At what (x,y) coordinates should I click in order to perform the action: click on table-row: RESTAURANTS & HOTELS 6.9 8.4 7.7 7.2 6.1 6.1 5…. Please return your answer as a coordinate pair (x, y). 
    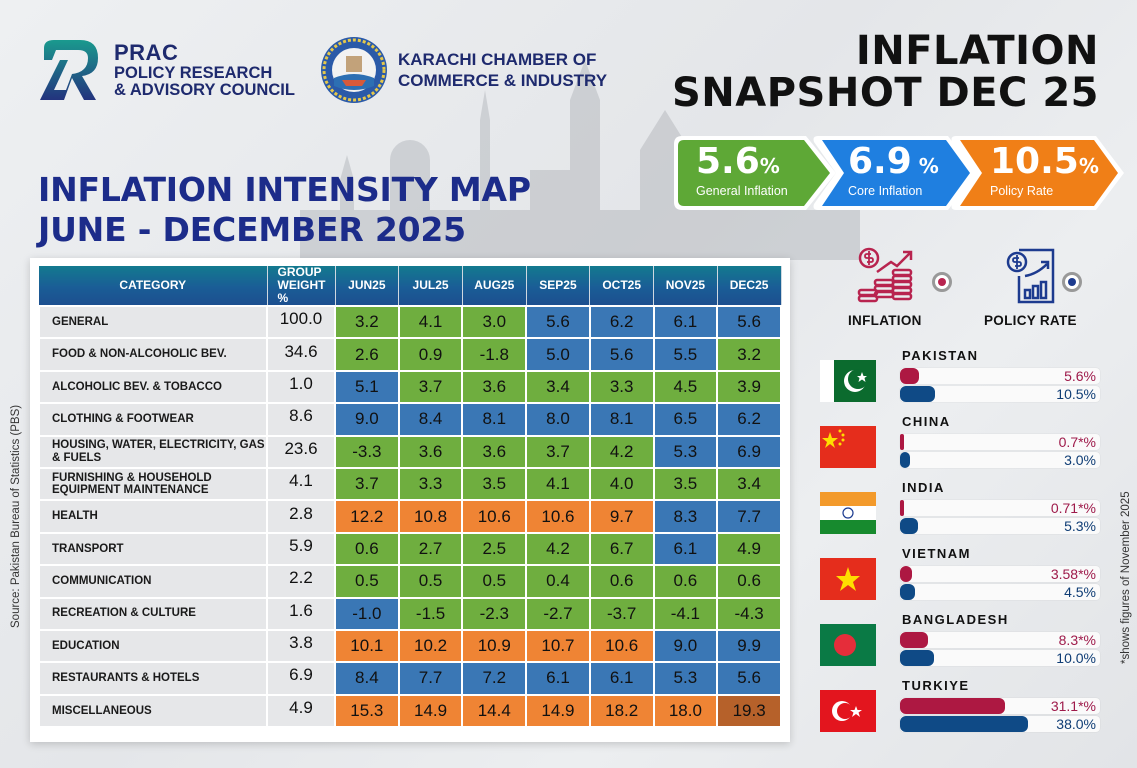
    Looking at the image, I should click on (410, 678).